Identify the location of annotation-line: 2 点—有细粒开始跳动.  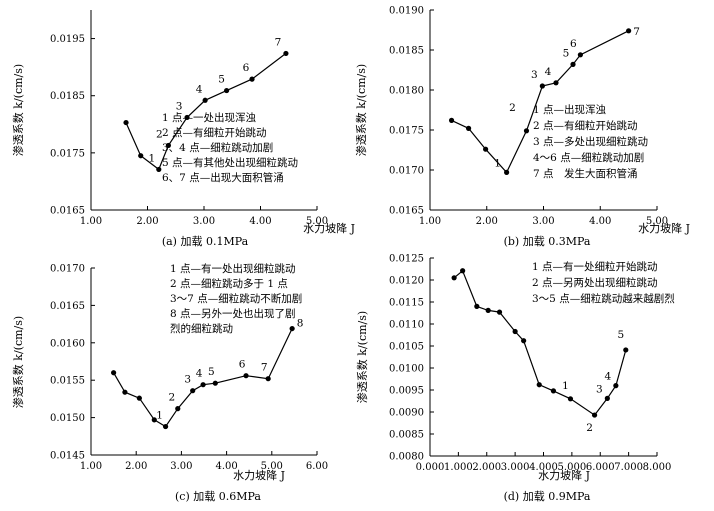
(585, 125).